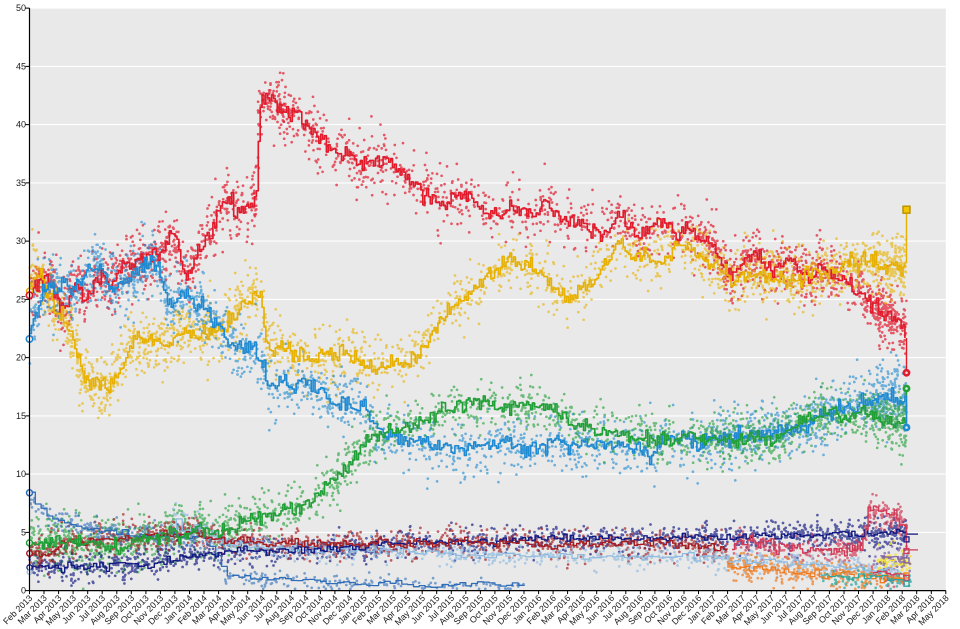 The height and width of the screenshot is (629, 960). Describe the element at coordinates (21, 8) in the screenshot. I see `svg-text: 50` at that location.